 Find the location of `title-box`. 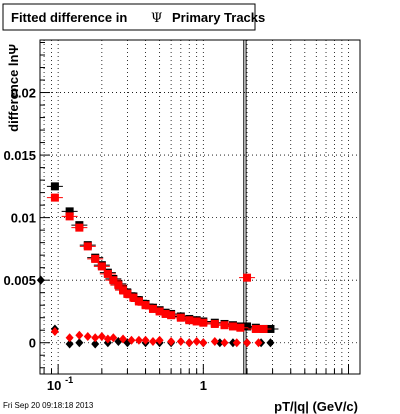

title-box is located at coordinates (129, 17).